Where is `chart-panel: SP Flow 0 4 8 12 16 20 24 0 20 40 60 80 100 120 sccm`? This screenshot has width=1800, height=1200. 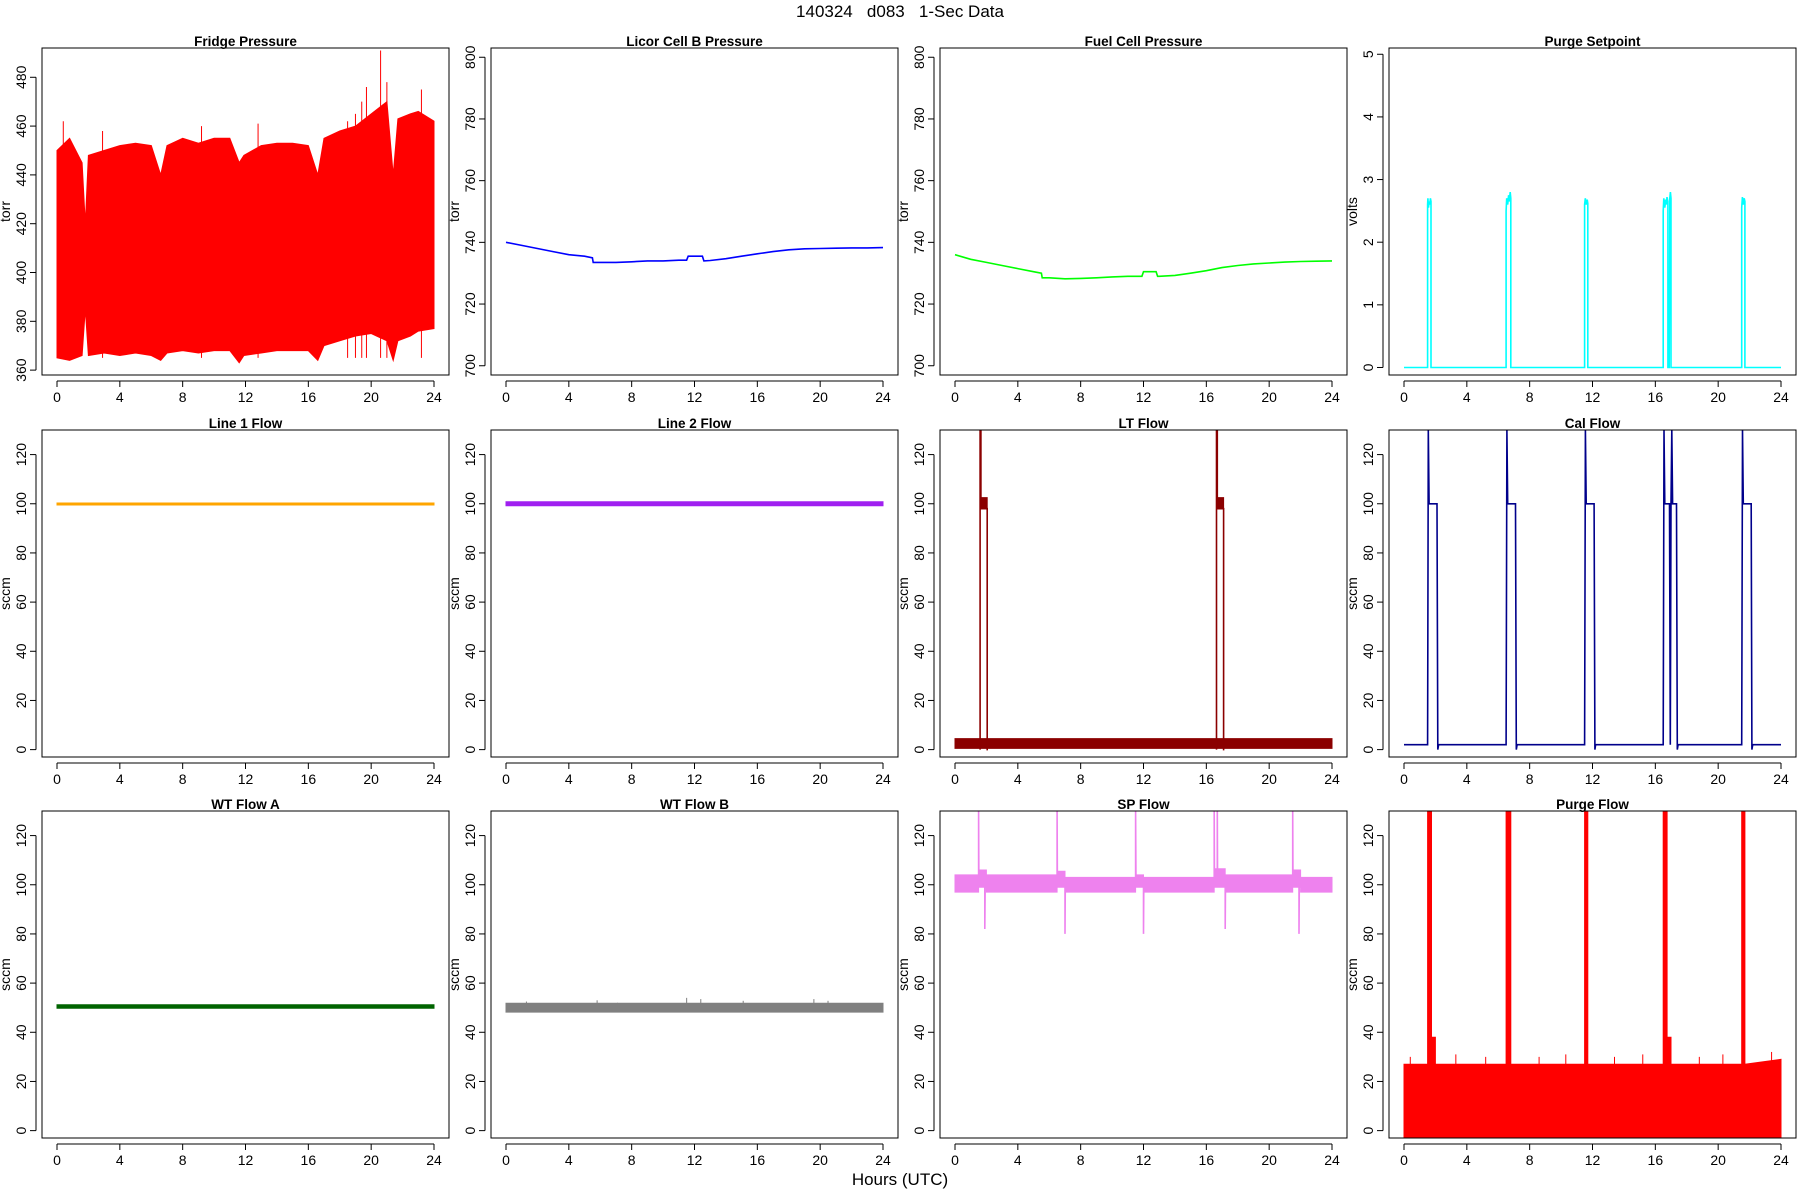
chart-panel: SP Flow 0 4 8 12 16 20 24 0 20 40 60 80 100 120 sccm is located at coordinates (1121, 982).